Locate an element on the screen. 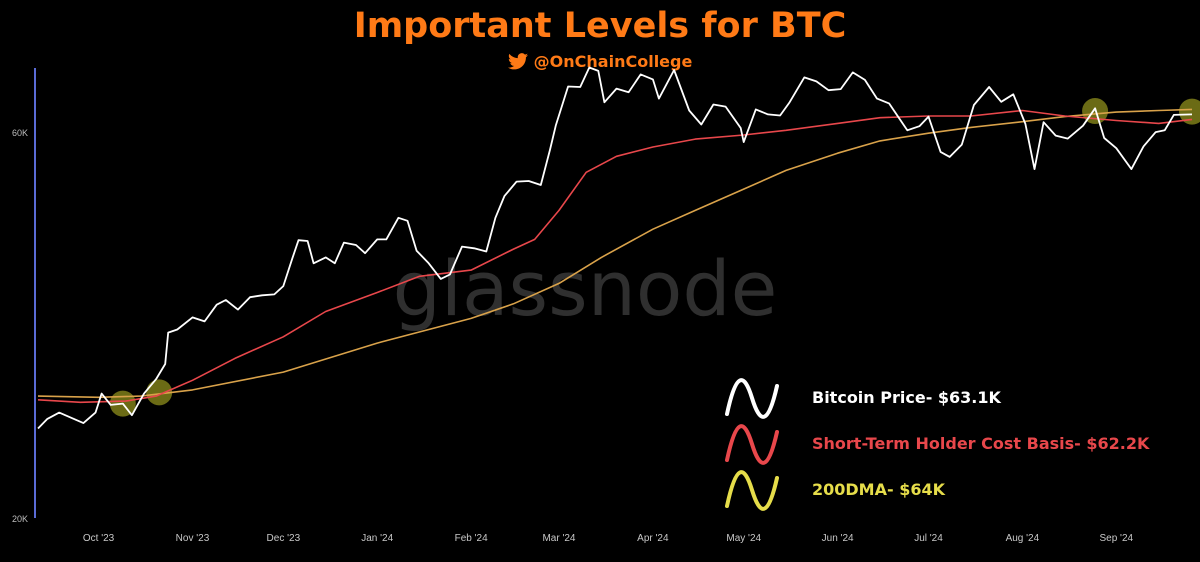 This screenshot has height=562, width=1200. legend-wave-dma is located at coordinates (752, 490).